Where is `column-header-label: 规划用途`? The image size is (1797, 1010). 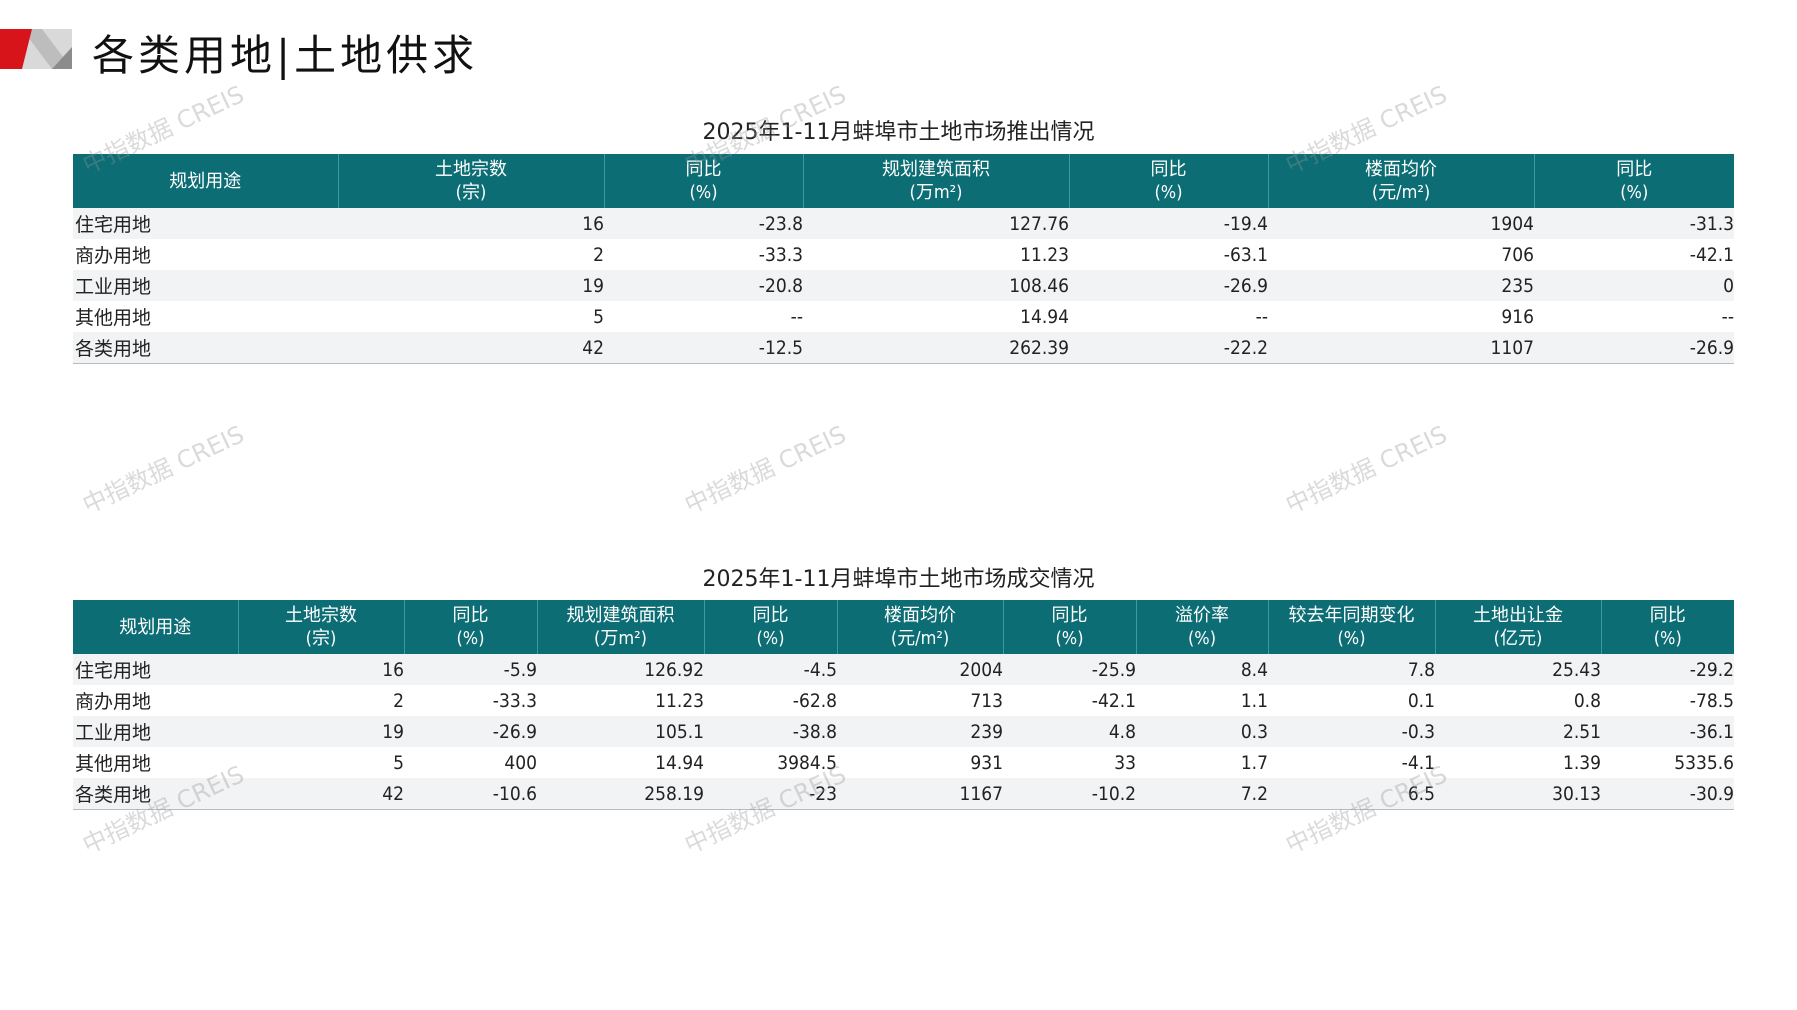
column-header-label: 规划用途 is located at coordinates (155, 627).